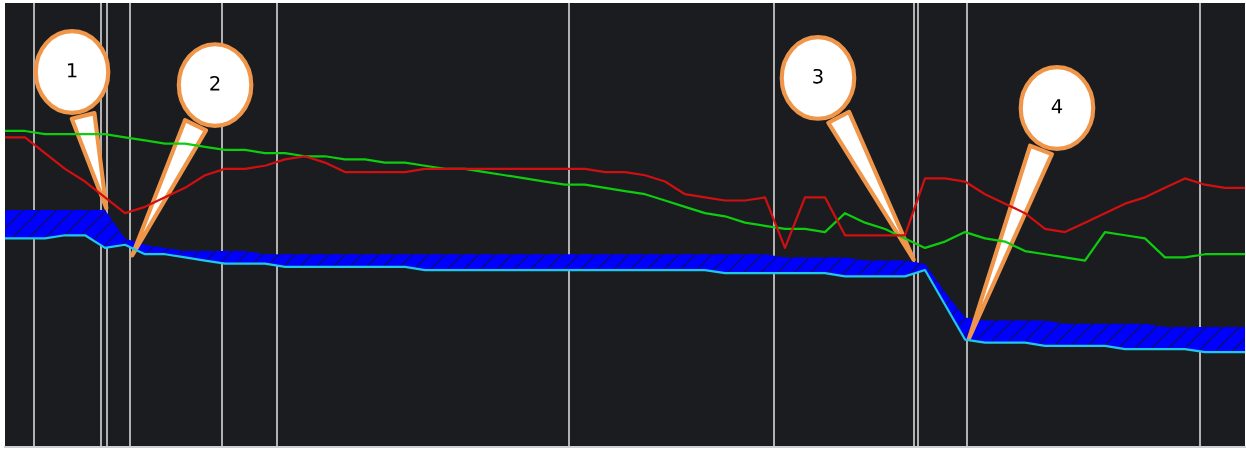 The height and width of the screenshot is (450, 1246). What do you see at coordinates (72, 70) in the screenshot?
I see `text: 1` at bounding box center [72, 70].